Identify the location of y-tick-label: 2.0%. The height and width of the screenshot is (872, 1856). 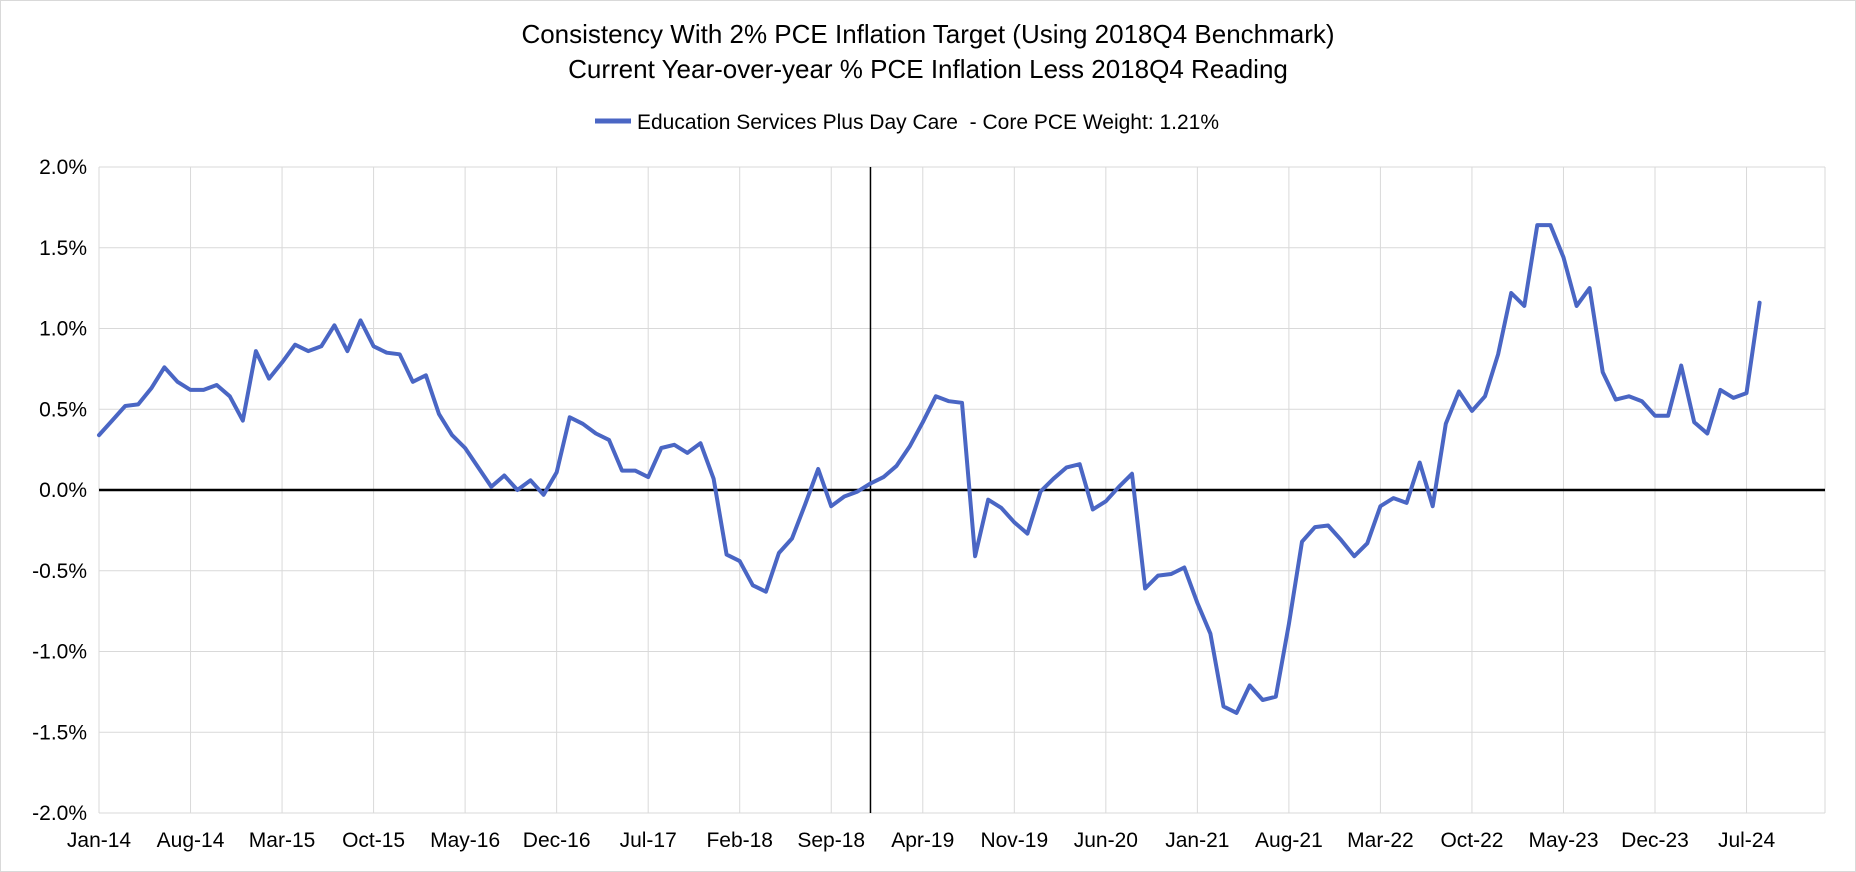
(63, 167).